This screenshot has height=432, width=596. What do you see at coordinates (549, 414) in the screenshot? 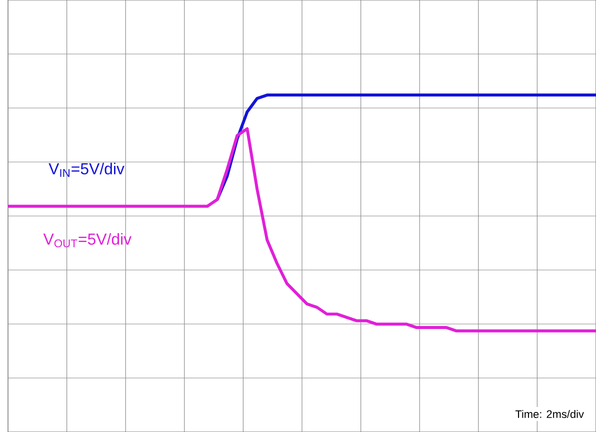
I see `annotation: Time: 2ms/div` at bounding box center [549, 414].